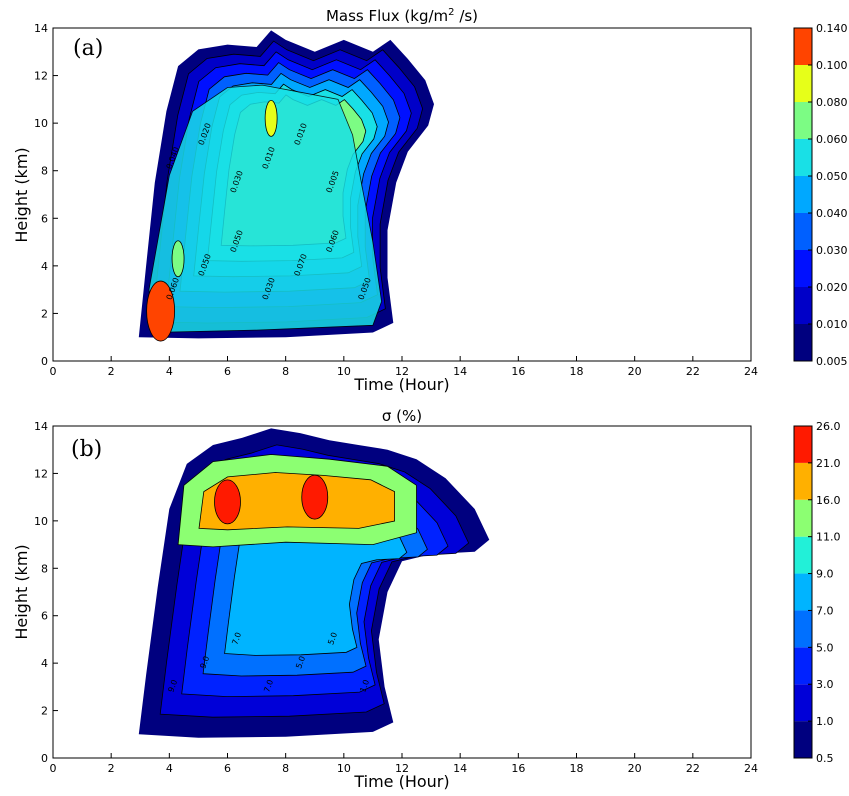 This screenshot has height=796, width=849. What do you see at coordinates (832, 139) in the screenshot?
I see `colorbar-tick-label: 0.060` at bounding box center [832, 139].